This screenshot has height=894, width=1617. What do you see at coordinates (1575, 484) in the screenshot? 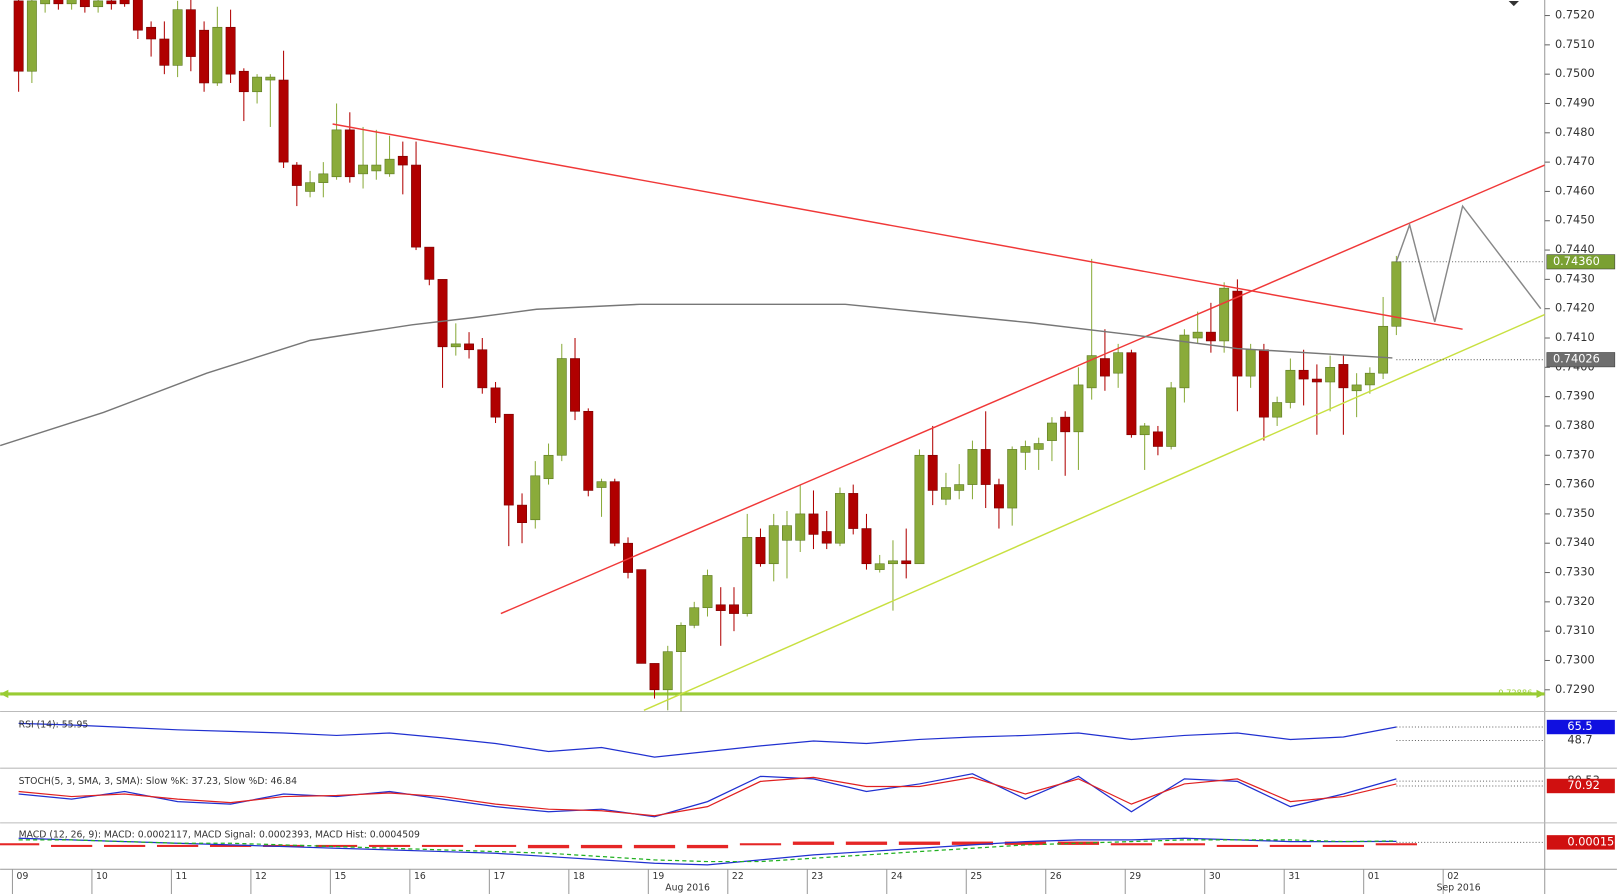
I see `y-tick-label: 0.7360` at bounding box center [1575, 484].